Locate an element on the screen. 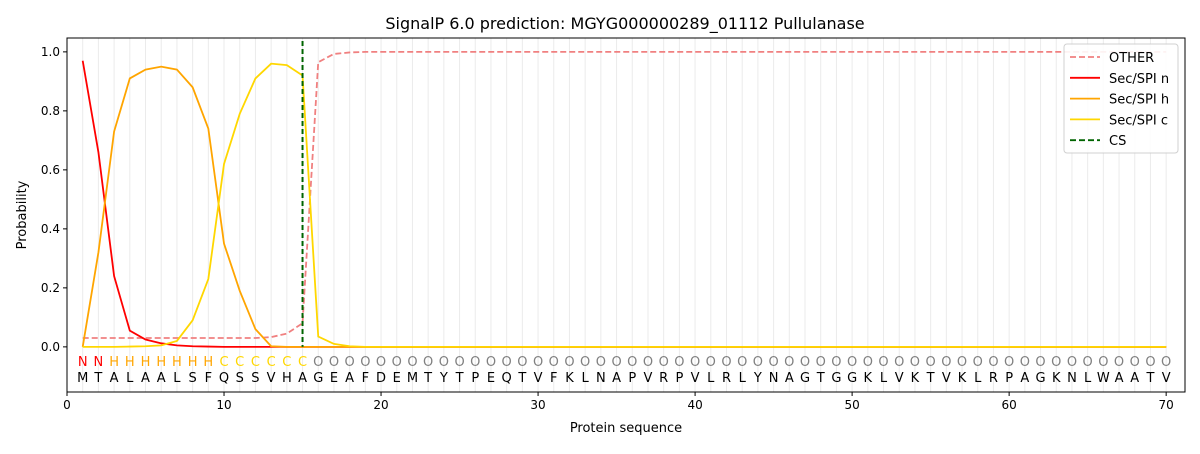  x-tick-label: 60 is located at coordinates (1008, 405).